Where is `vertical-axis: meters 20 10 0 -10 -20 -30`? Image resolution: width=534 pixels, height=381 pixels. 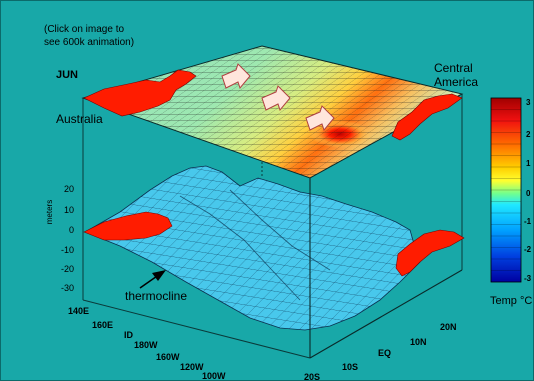
vertical-axis: meters 20 10 0 -10 -20 -30 is located at coordinates (59, 238).